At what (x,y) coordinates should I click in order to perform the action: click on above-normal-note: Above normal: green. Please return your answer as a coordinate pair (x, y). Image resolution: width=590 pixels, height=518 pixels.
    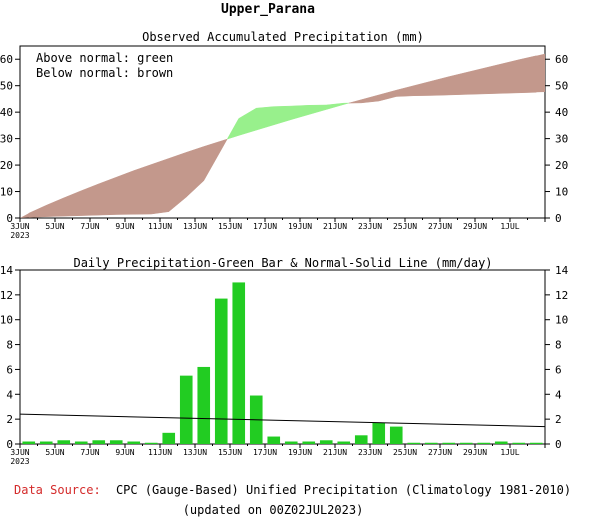
    Looking at the image, I should click on (104, 58).